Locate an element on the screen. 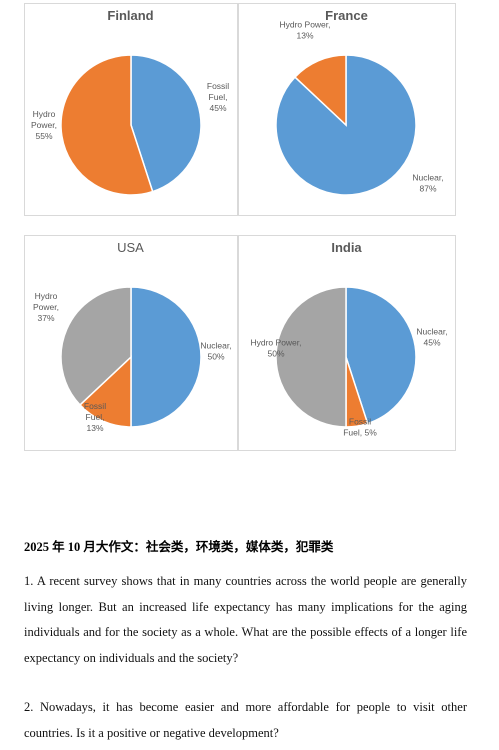 The height and width of the screenshot is (750, 499). chart-title: India is located at coordinates (346, 247).